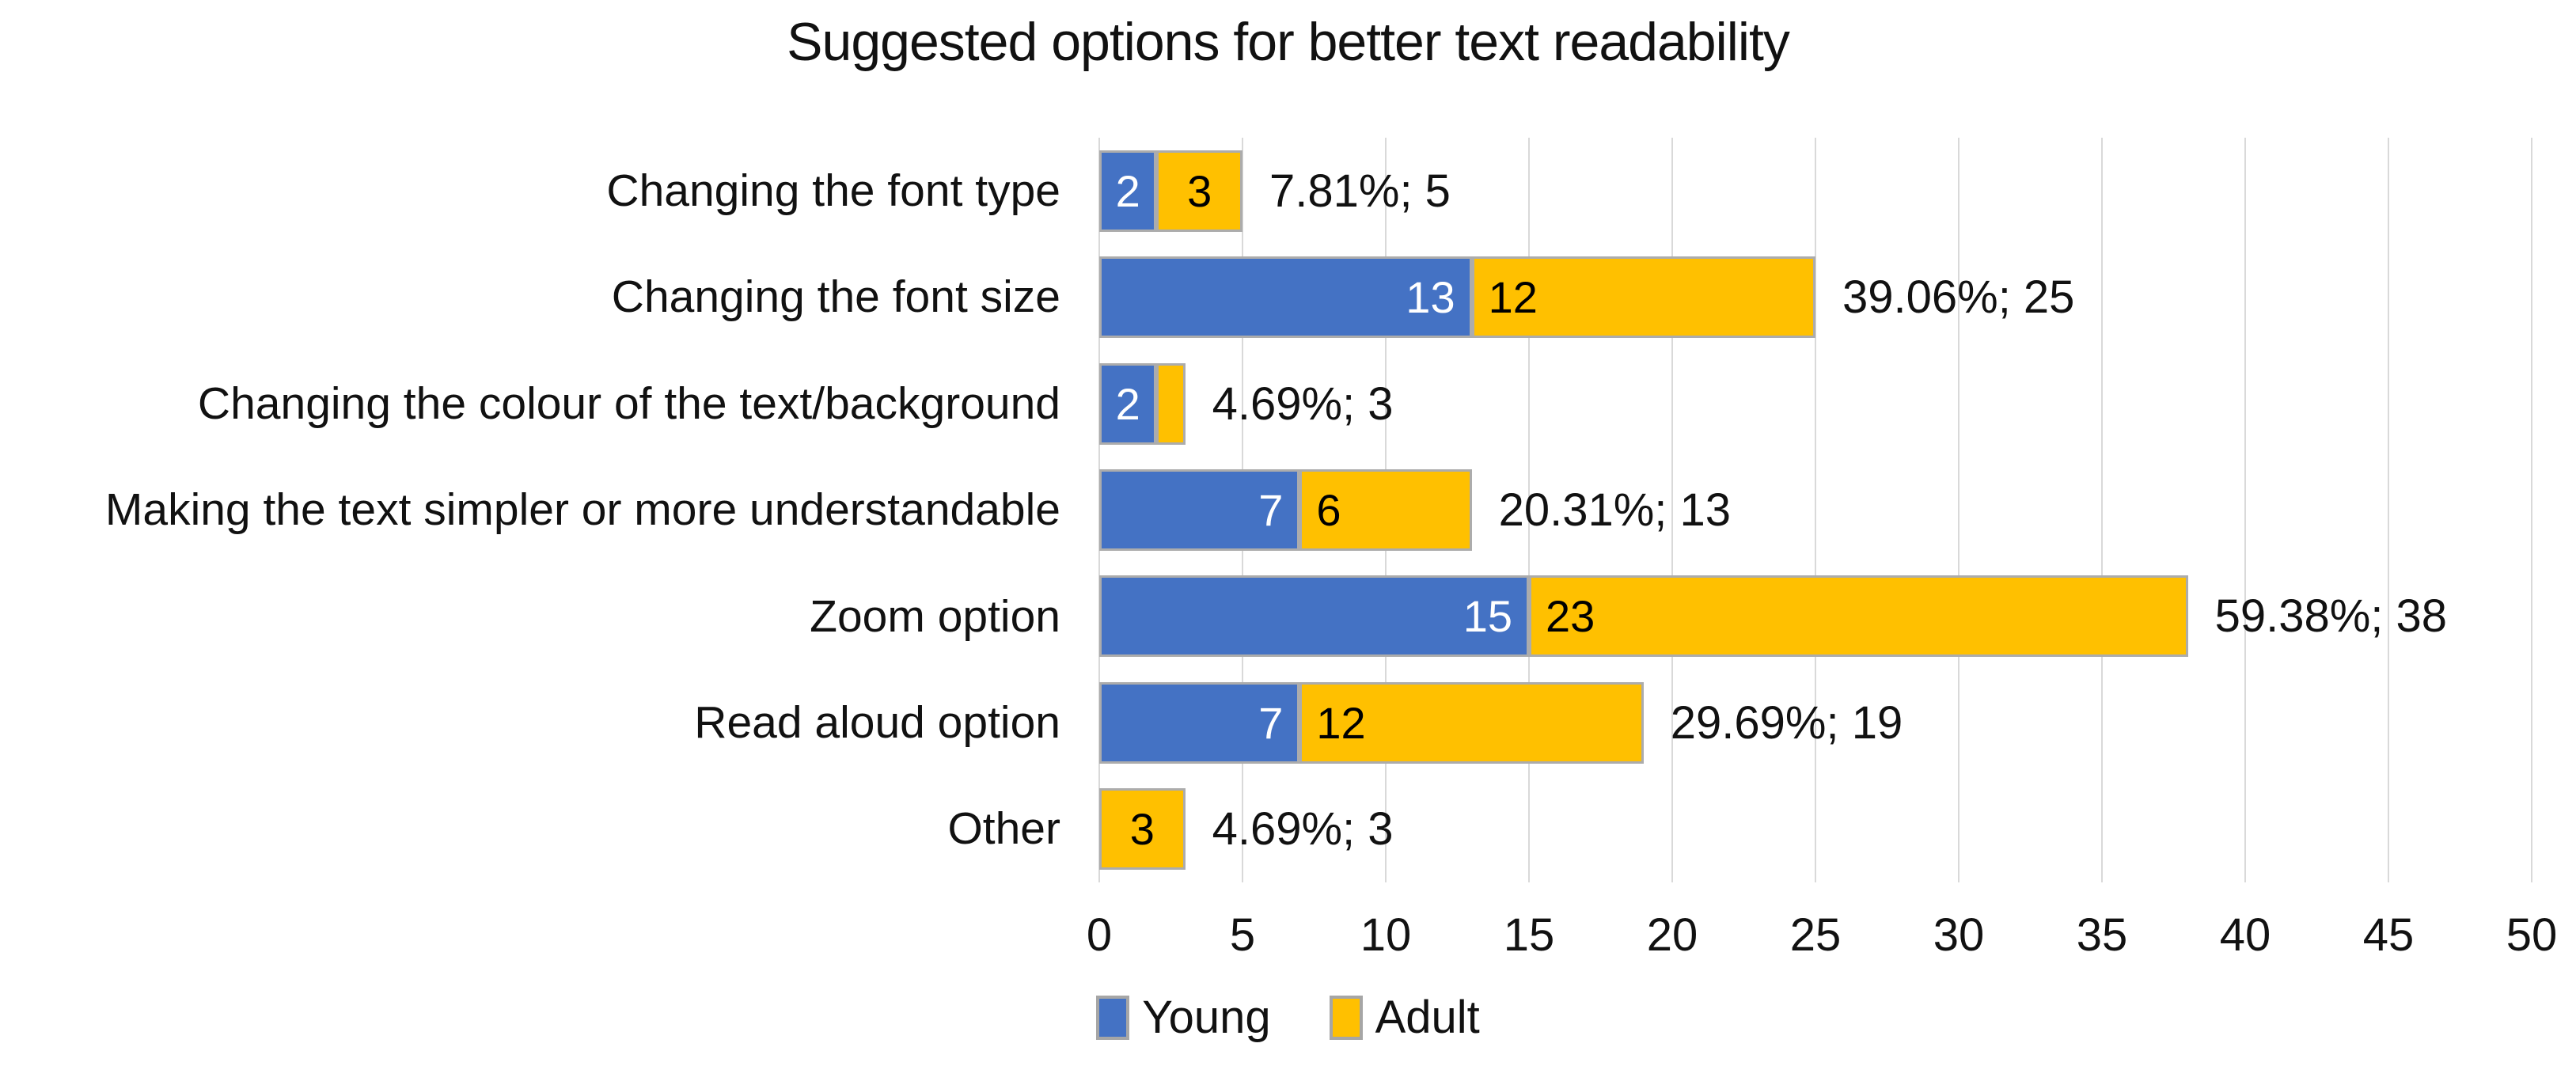 The image size is (2576, 1085). What do you see at coordinates (1672, 935) in the screenshot?
I see `x-tick-label: 20` at bounding box center [1672, 935].